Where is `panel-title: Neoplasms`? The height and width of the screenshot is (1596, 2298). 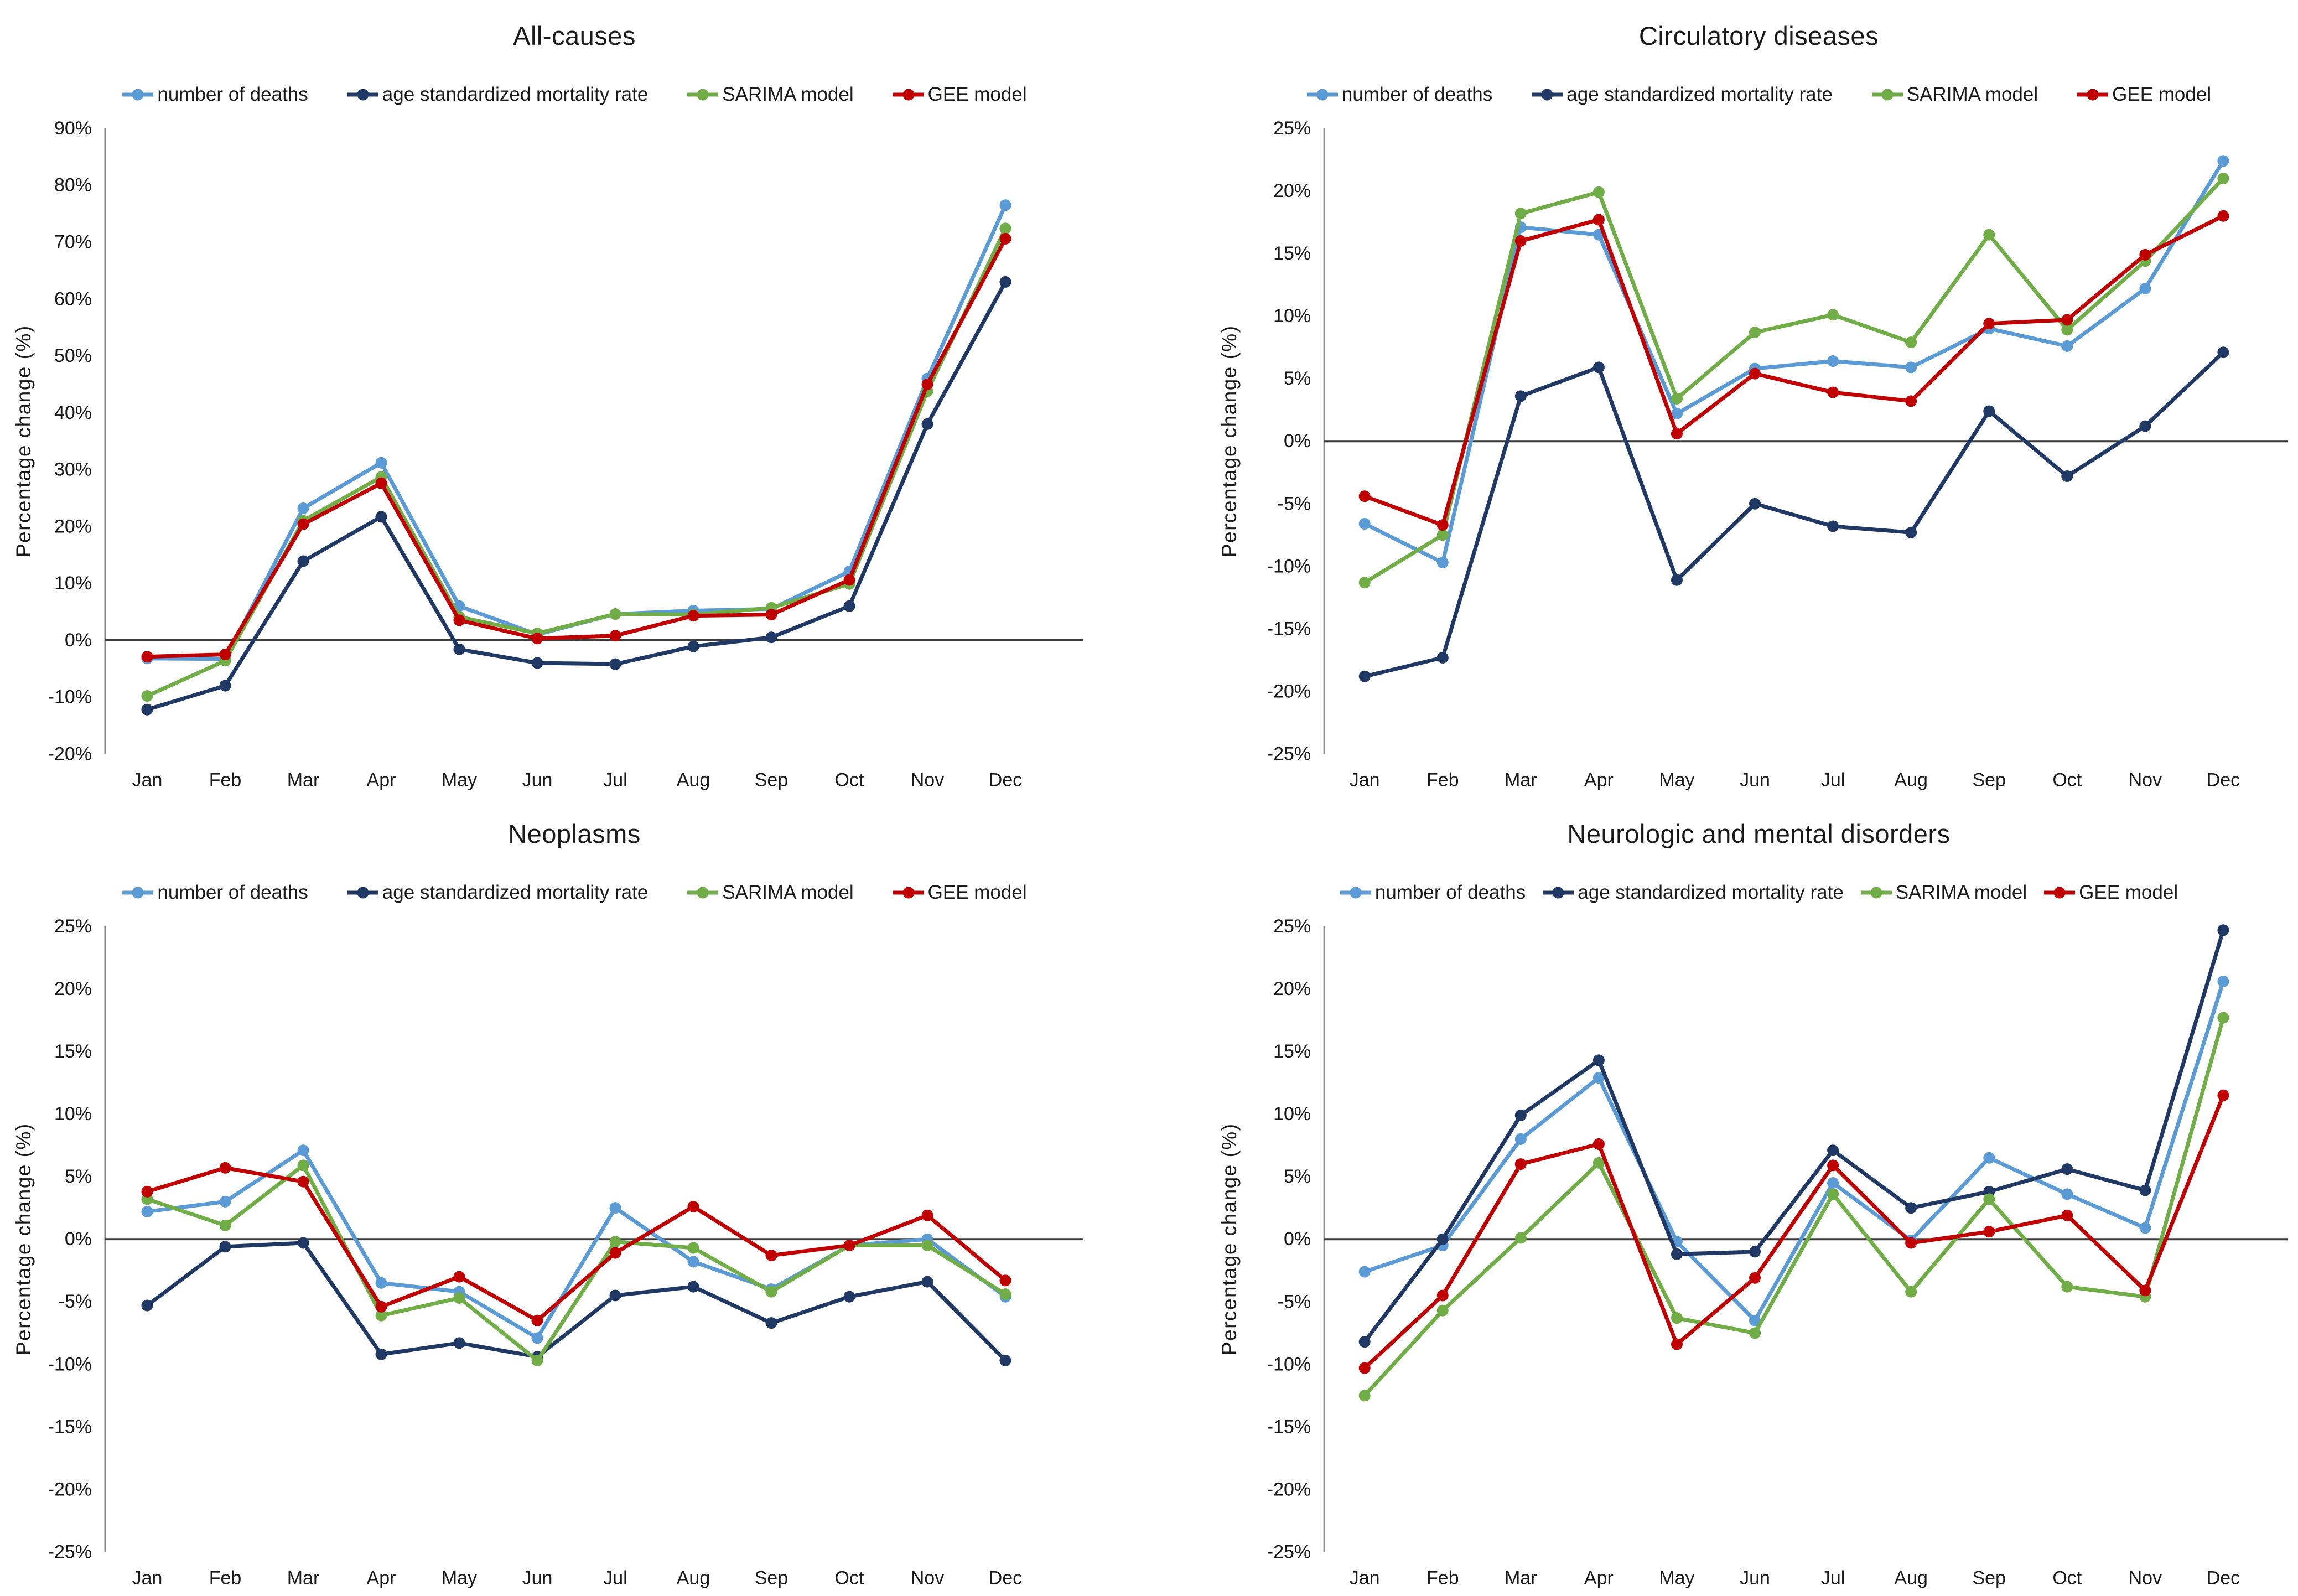 panel-title: Neoplasms is located at coordinates (574, 834).